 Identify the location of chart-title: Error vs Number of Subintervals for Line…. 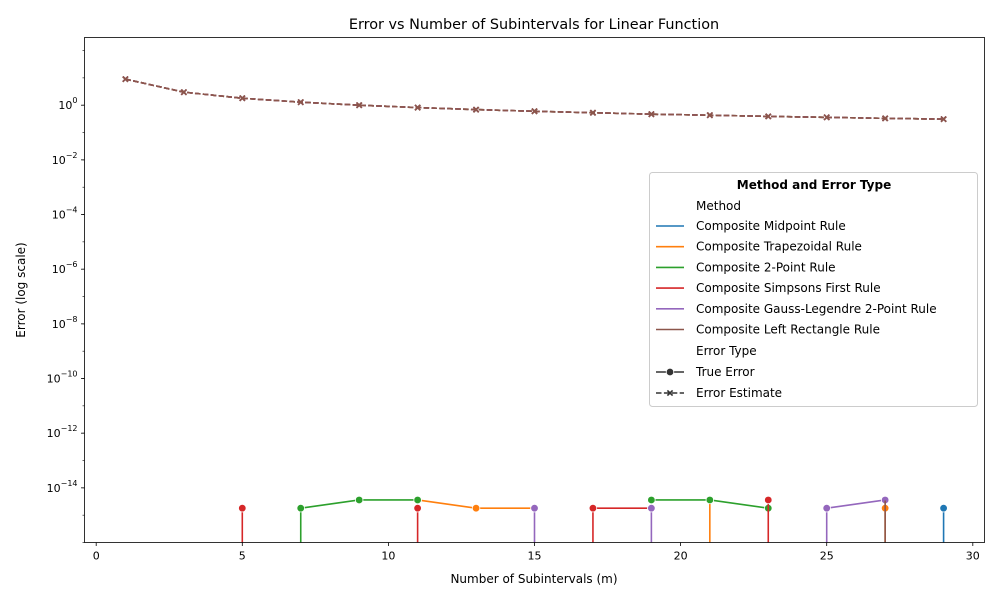
(534, 25).